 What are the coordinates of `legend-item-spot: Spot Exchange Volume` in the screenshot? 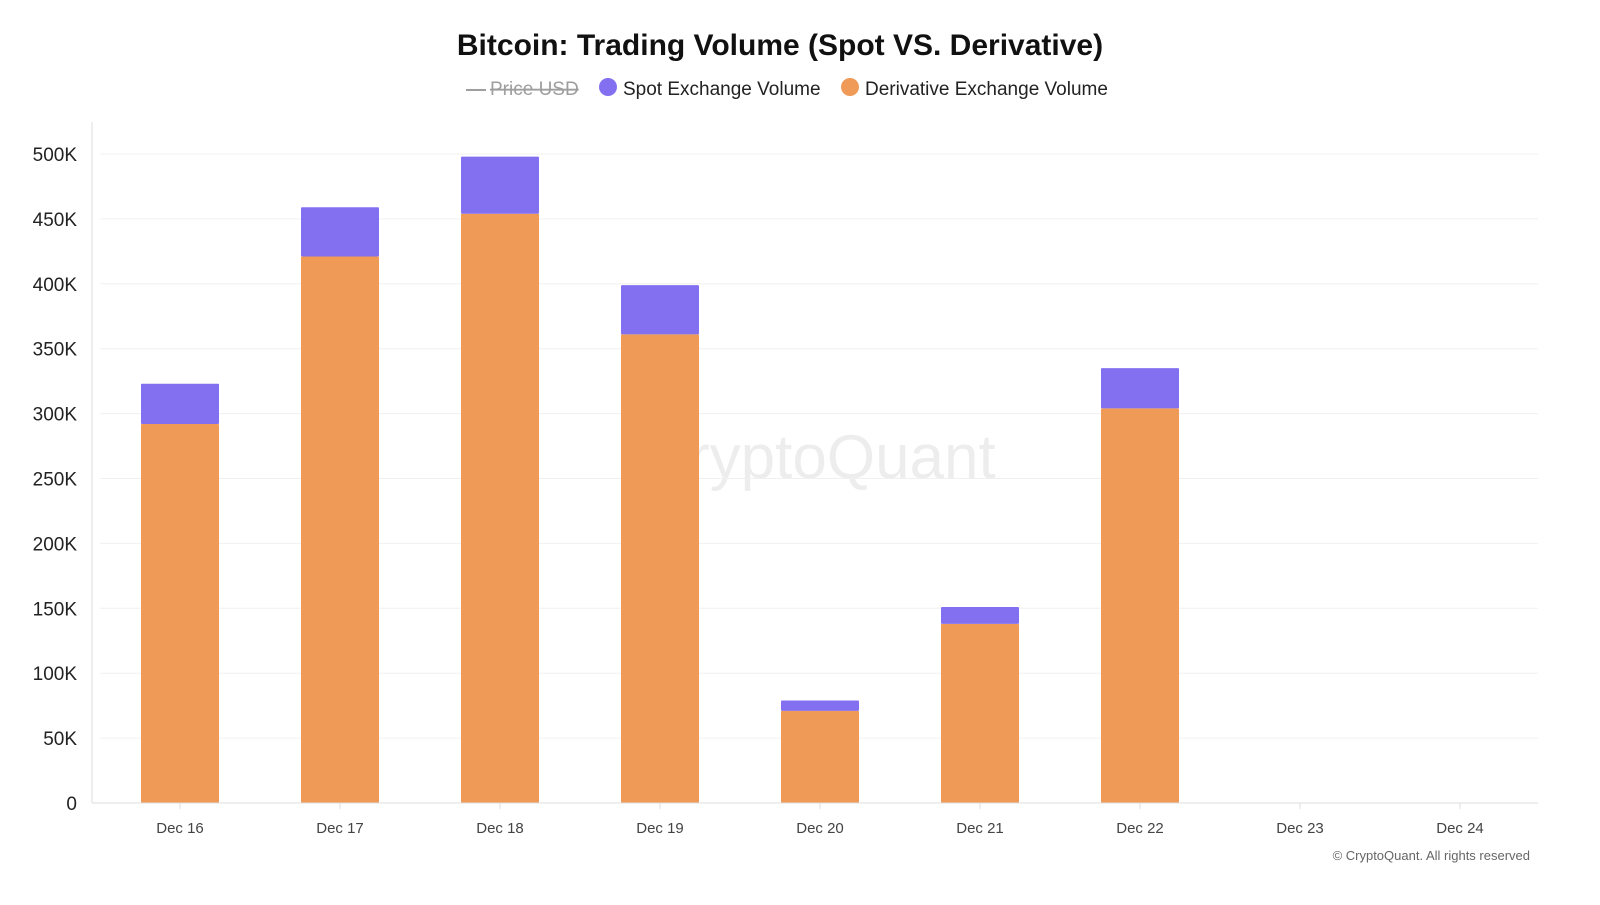 It's located at (710, 89).